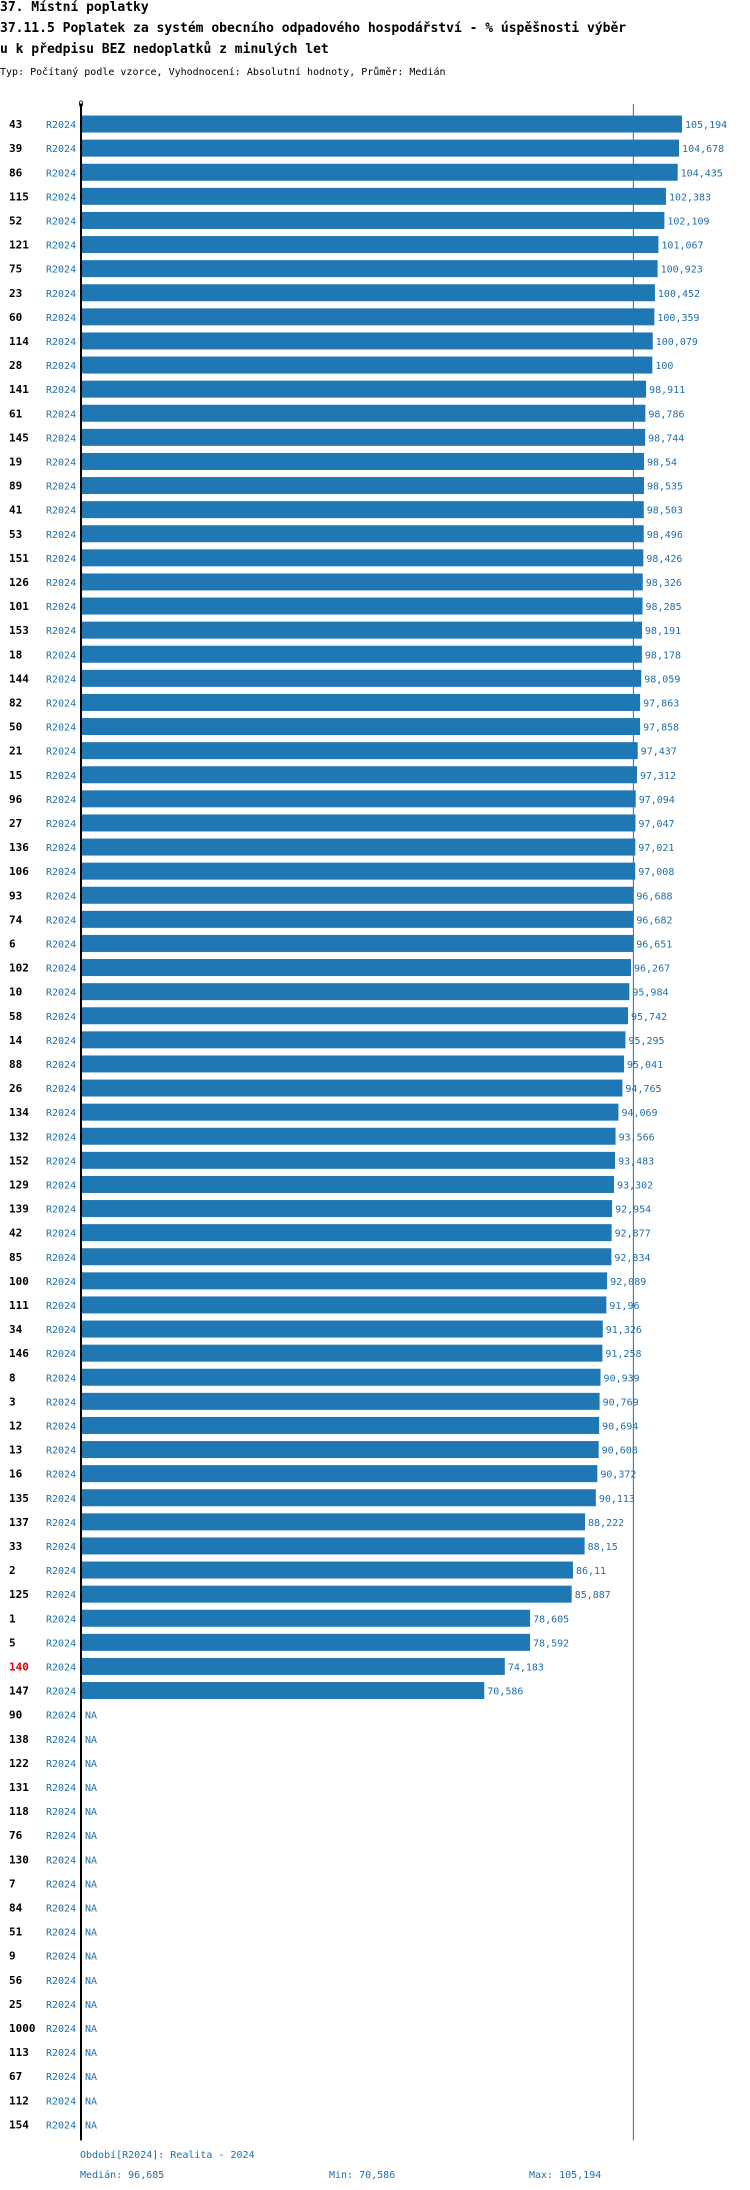 This screenshot has width=750, height=2190. What do you see at coordinates (15, 220) in the screenshot?
I see `row-id-label: 52` at bounding box center [15, 220].